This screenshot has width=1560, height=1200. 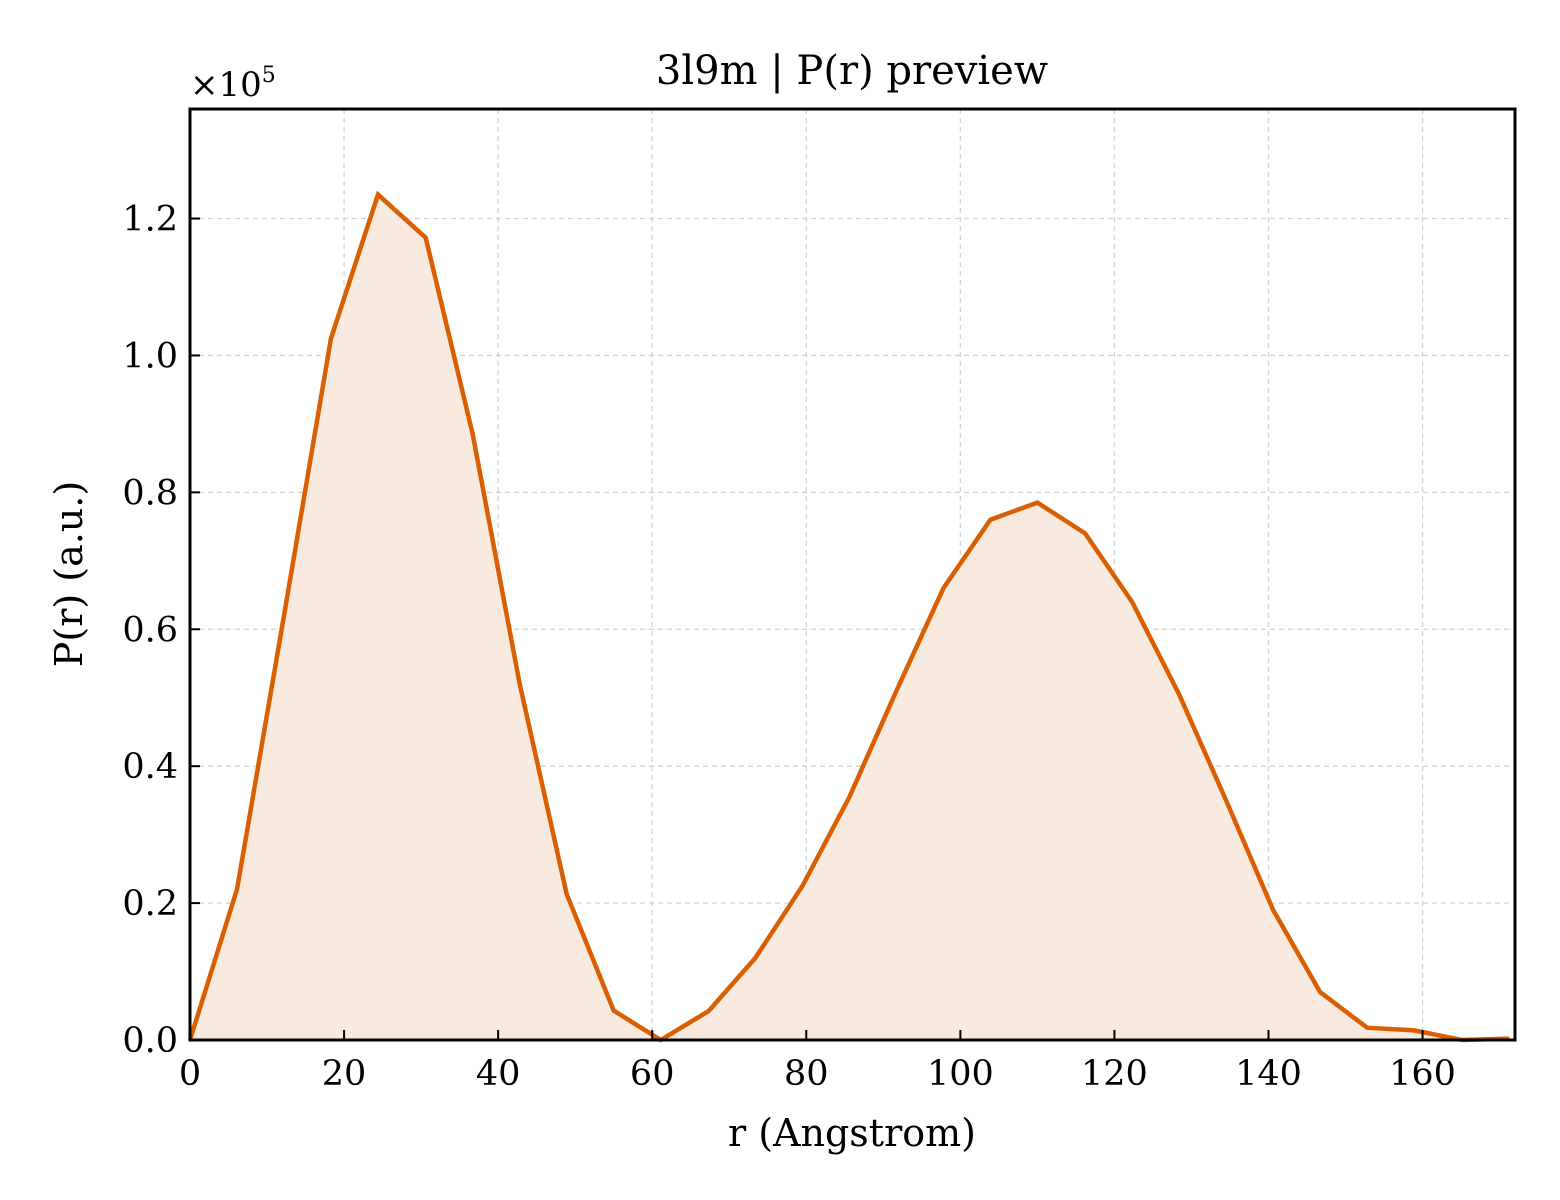 I want to click on x-tick-label: 140, so click(x=1268, y=1074).